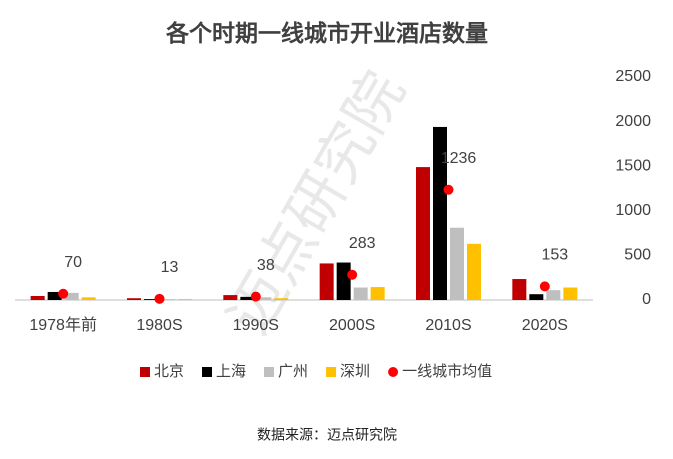  What do you see at coordinates (633, 210) in the screenshot?
I see `y-tick-label: 1000` at bounding box center [633, 210].